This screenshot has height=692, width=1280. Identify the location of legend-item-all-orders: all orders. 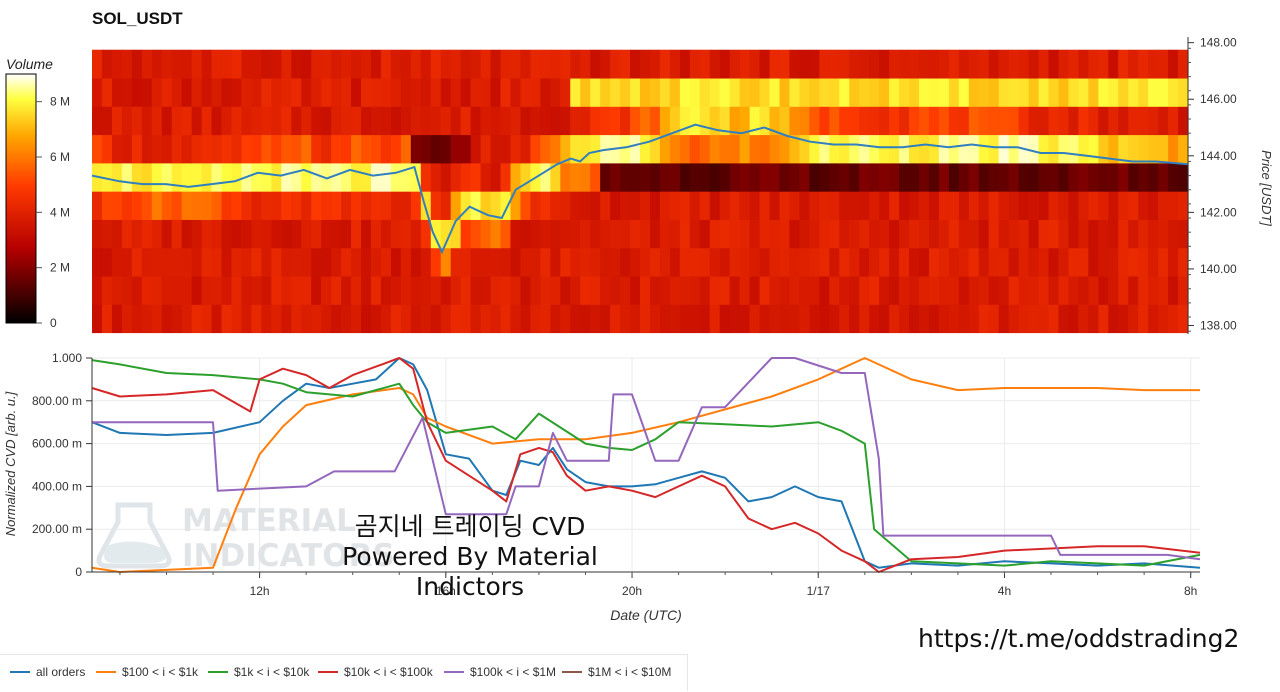
(47, 673).